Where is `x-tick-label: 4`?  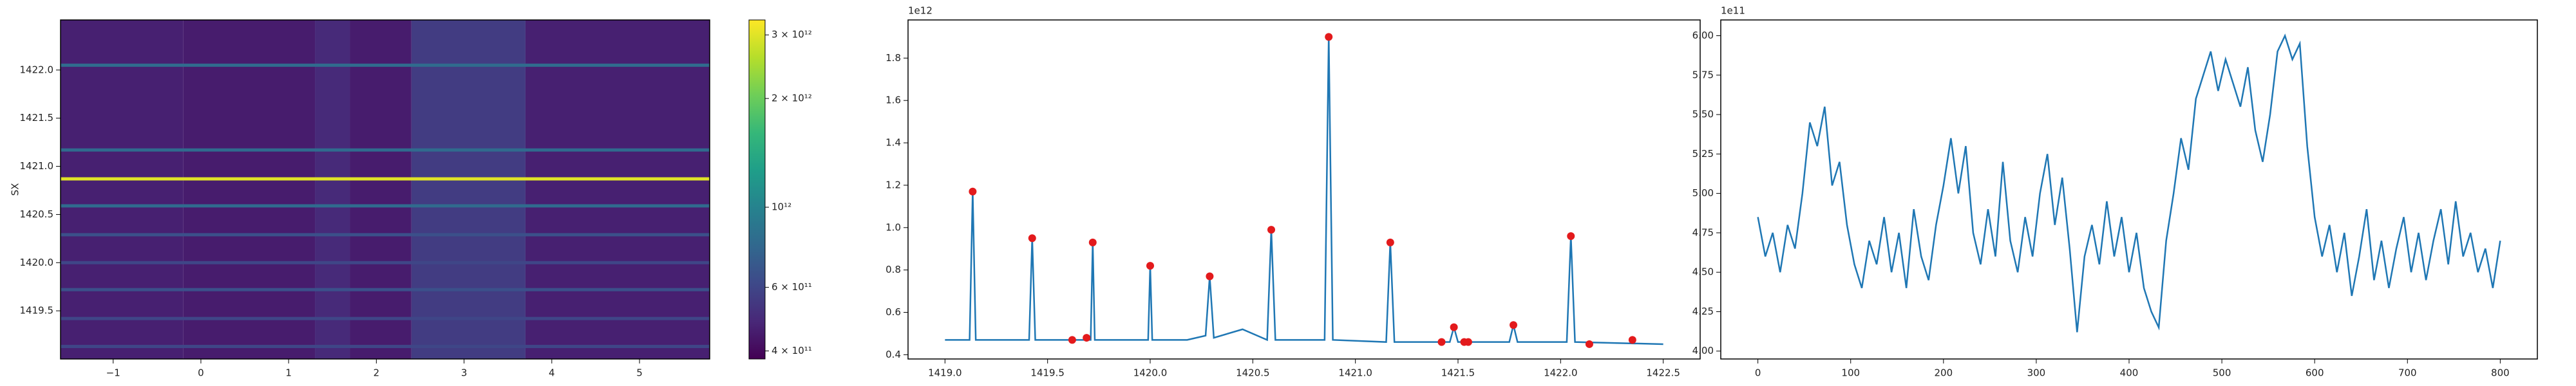 x-tick-label: 4 is located at coordinates (552, 373).